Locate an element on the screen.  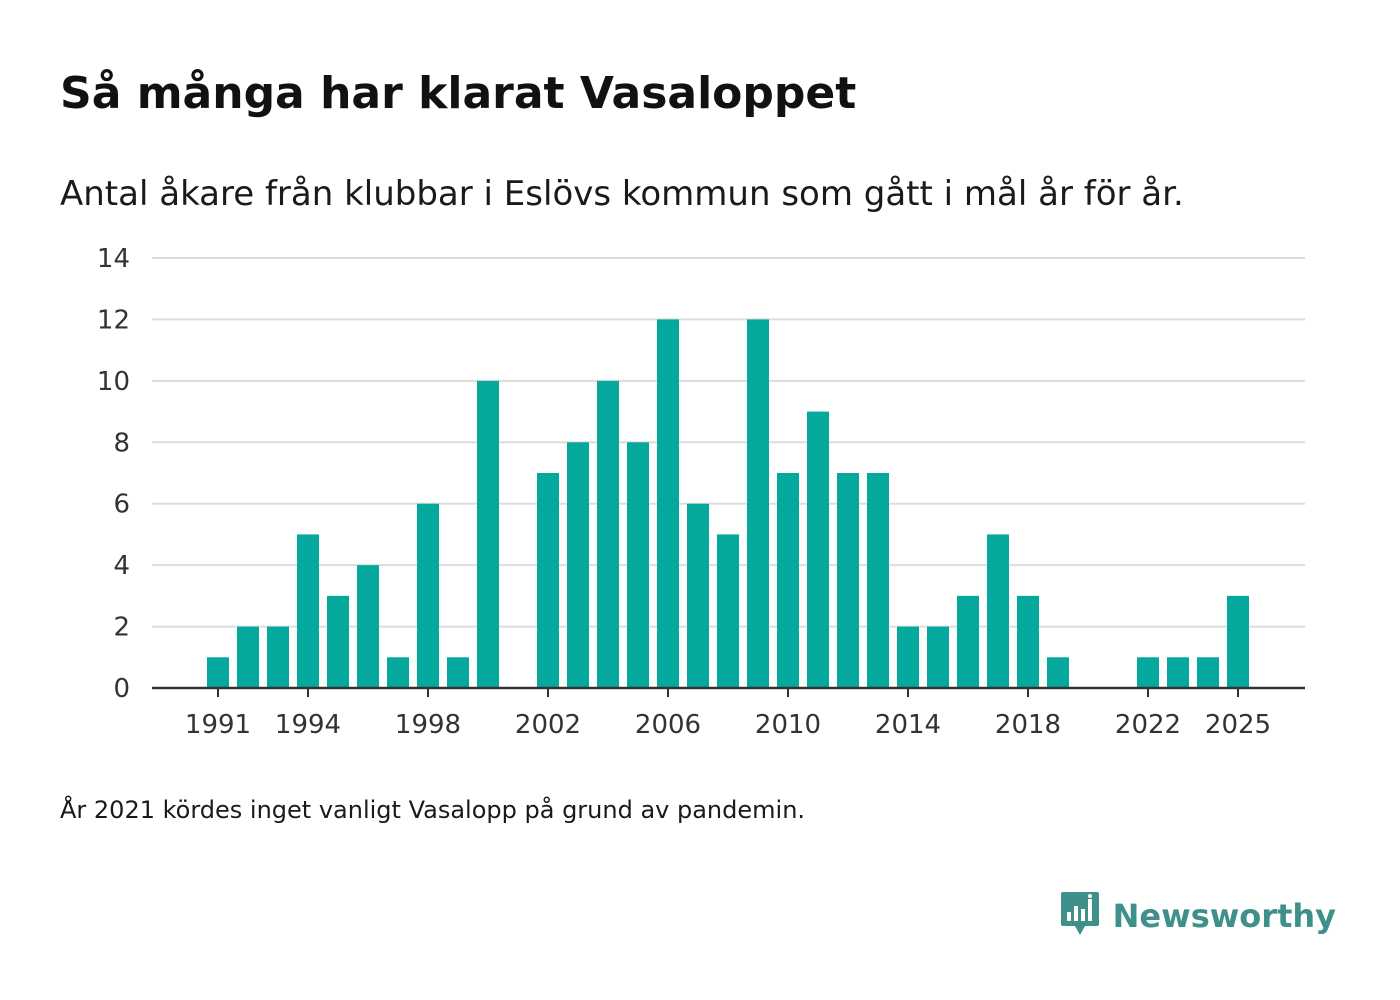
bar-1999 is located at coordinates (458, 672).